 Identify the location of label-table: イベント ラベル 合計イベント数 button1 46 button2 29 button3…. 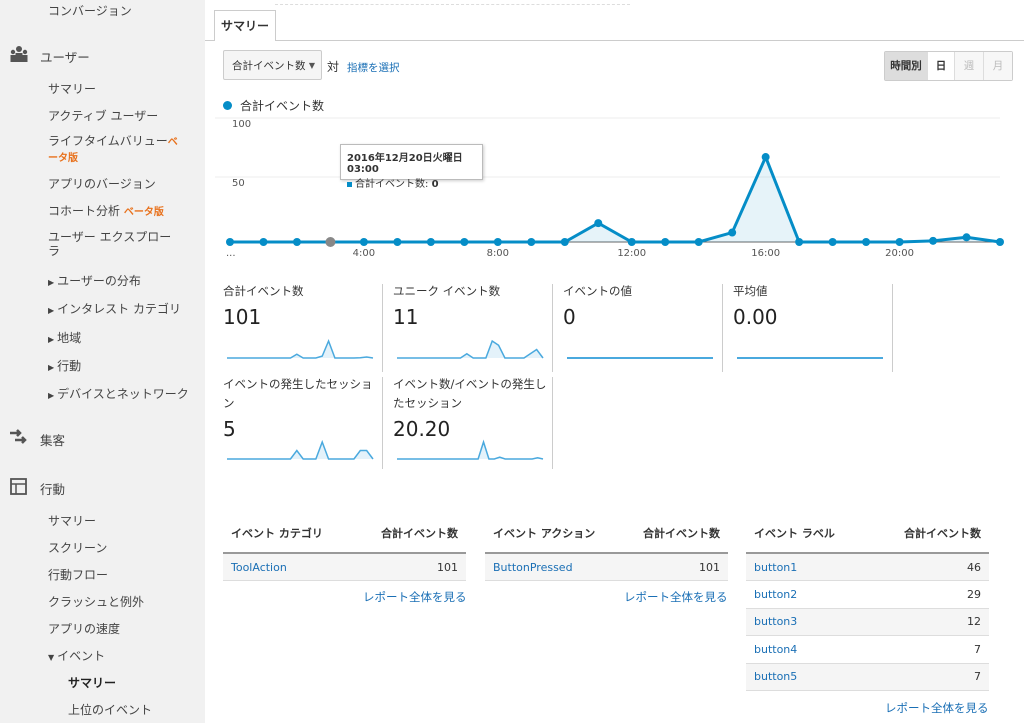
(867, 603).